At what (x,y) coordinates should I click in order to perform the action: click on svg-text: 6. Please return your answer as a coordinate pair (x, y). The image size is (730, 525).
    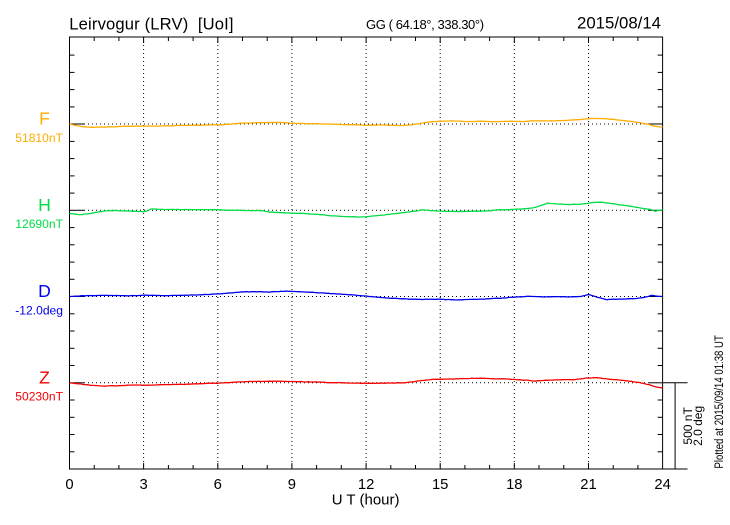
    Looking at the image, I should click on (218, 485).